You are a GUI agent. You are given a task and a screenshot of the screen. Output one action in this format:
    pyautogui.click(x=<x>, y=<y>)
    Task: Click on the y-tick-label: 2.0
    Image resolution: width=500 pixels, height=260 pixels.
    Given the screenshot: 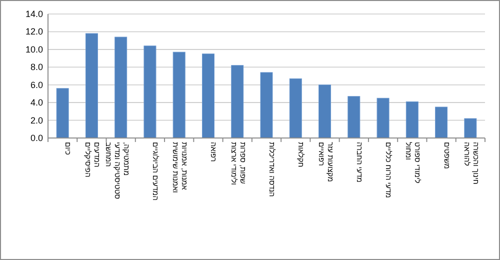 What is the action you would take?
    pyautogui.click(x=36, y=120)
    